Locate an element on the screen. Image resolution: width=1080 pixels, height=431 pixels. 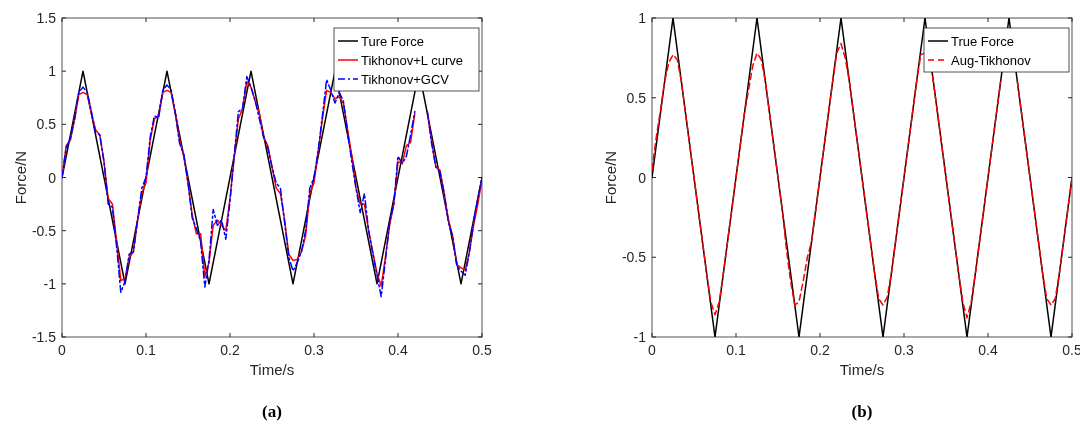
text: (b) is located at coordinates (862, 411).